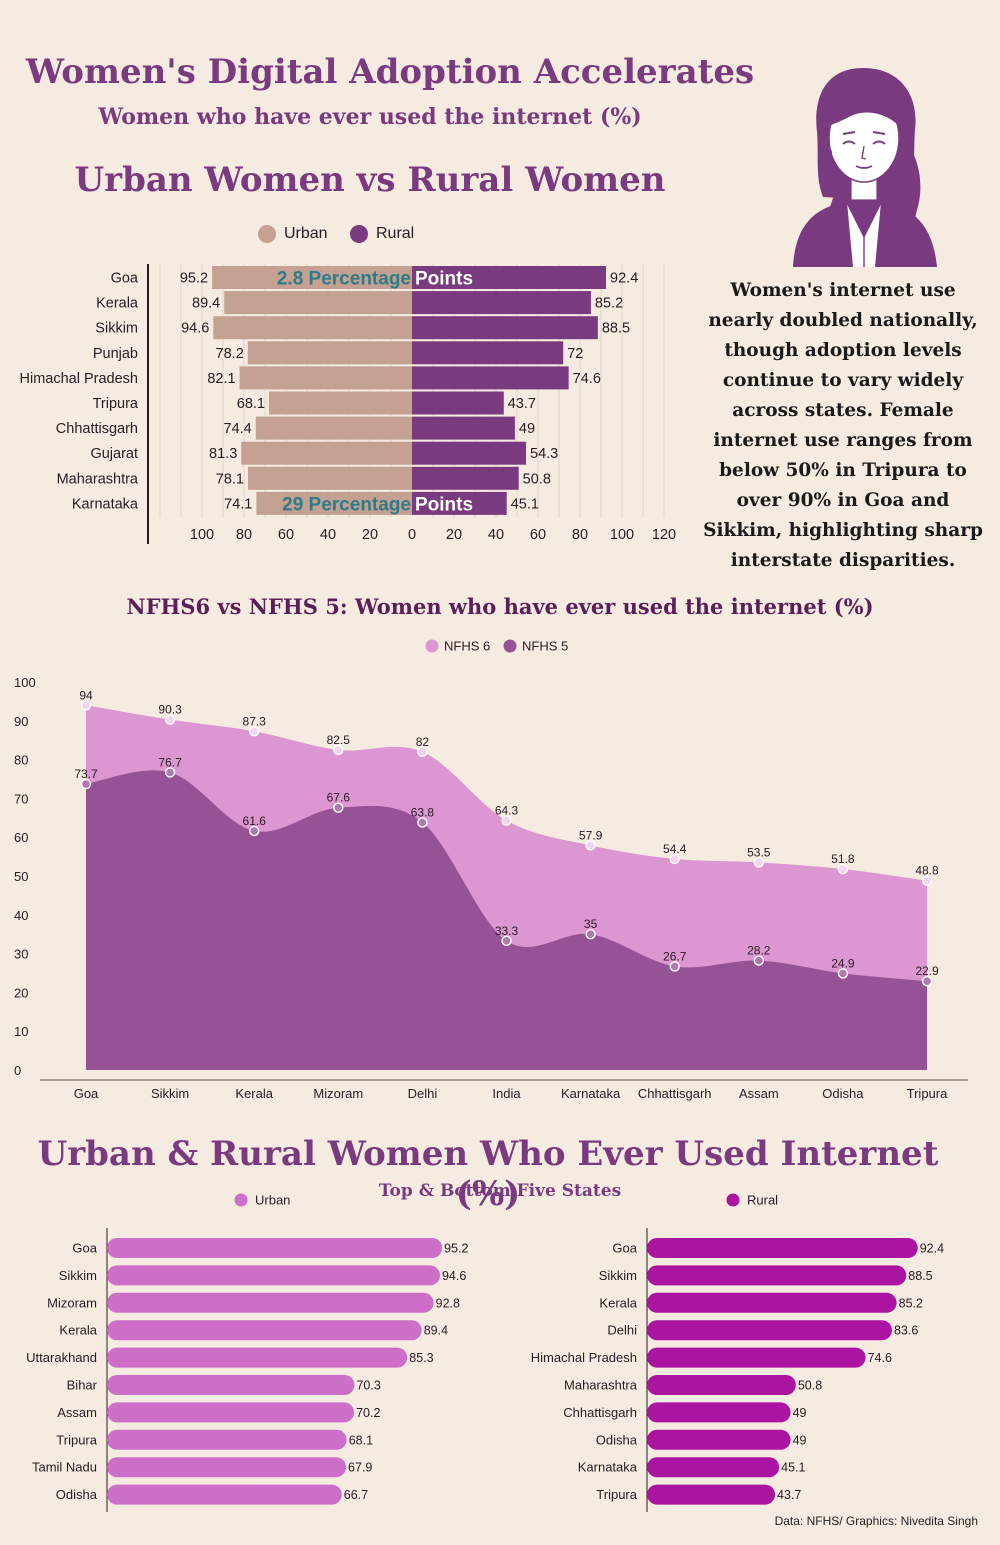 This screenshot has width=1000, height=1545. What do you see at coordinates (370, 180) in the screenshot?
I see `section1-title: Urban Women vs Rural Women` at bounding box center [370, 180].